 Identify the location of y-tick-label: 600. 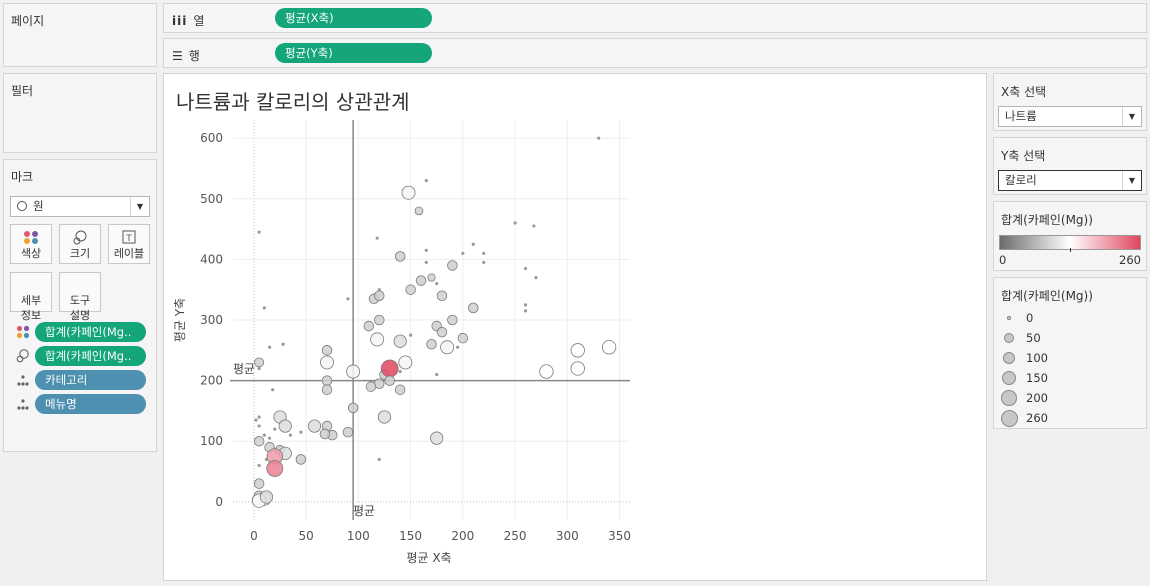
(211, 138).